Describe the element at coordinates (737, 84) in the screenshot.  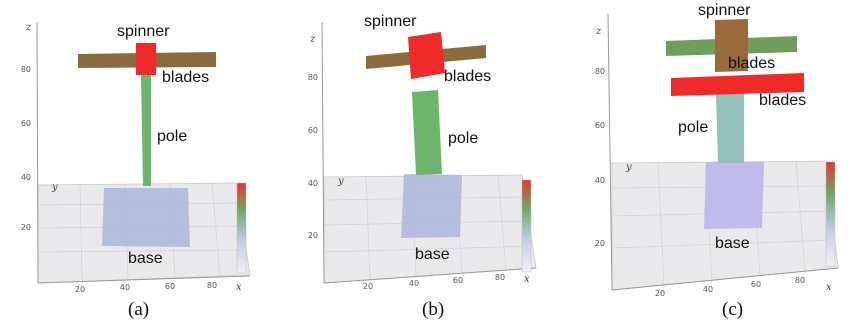
I see `blades-lower` at that location.